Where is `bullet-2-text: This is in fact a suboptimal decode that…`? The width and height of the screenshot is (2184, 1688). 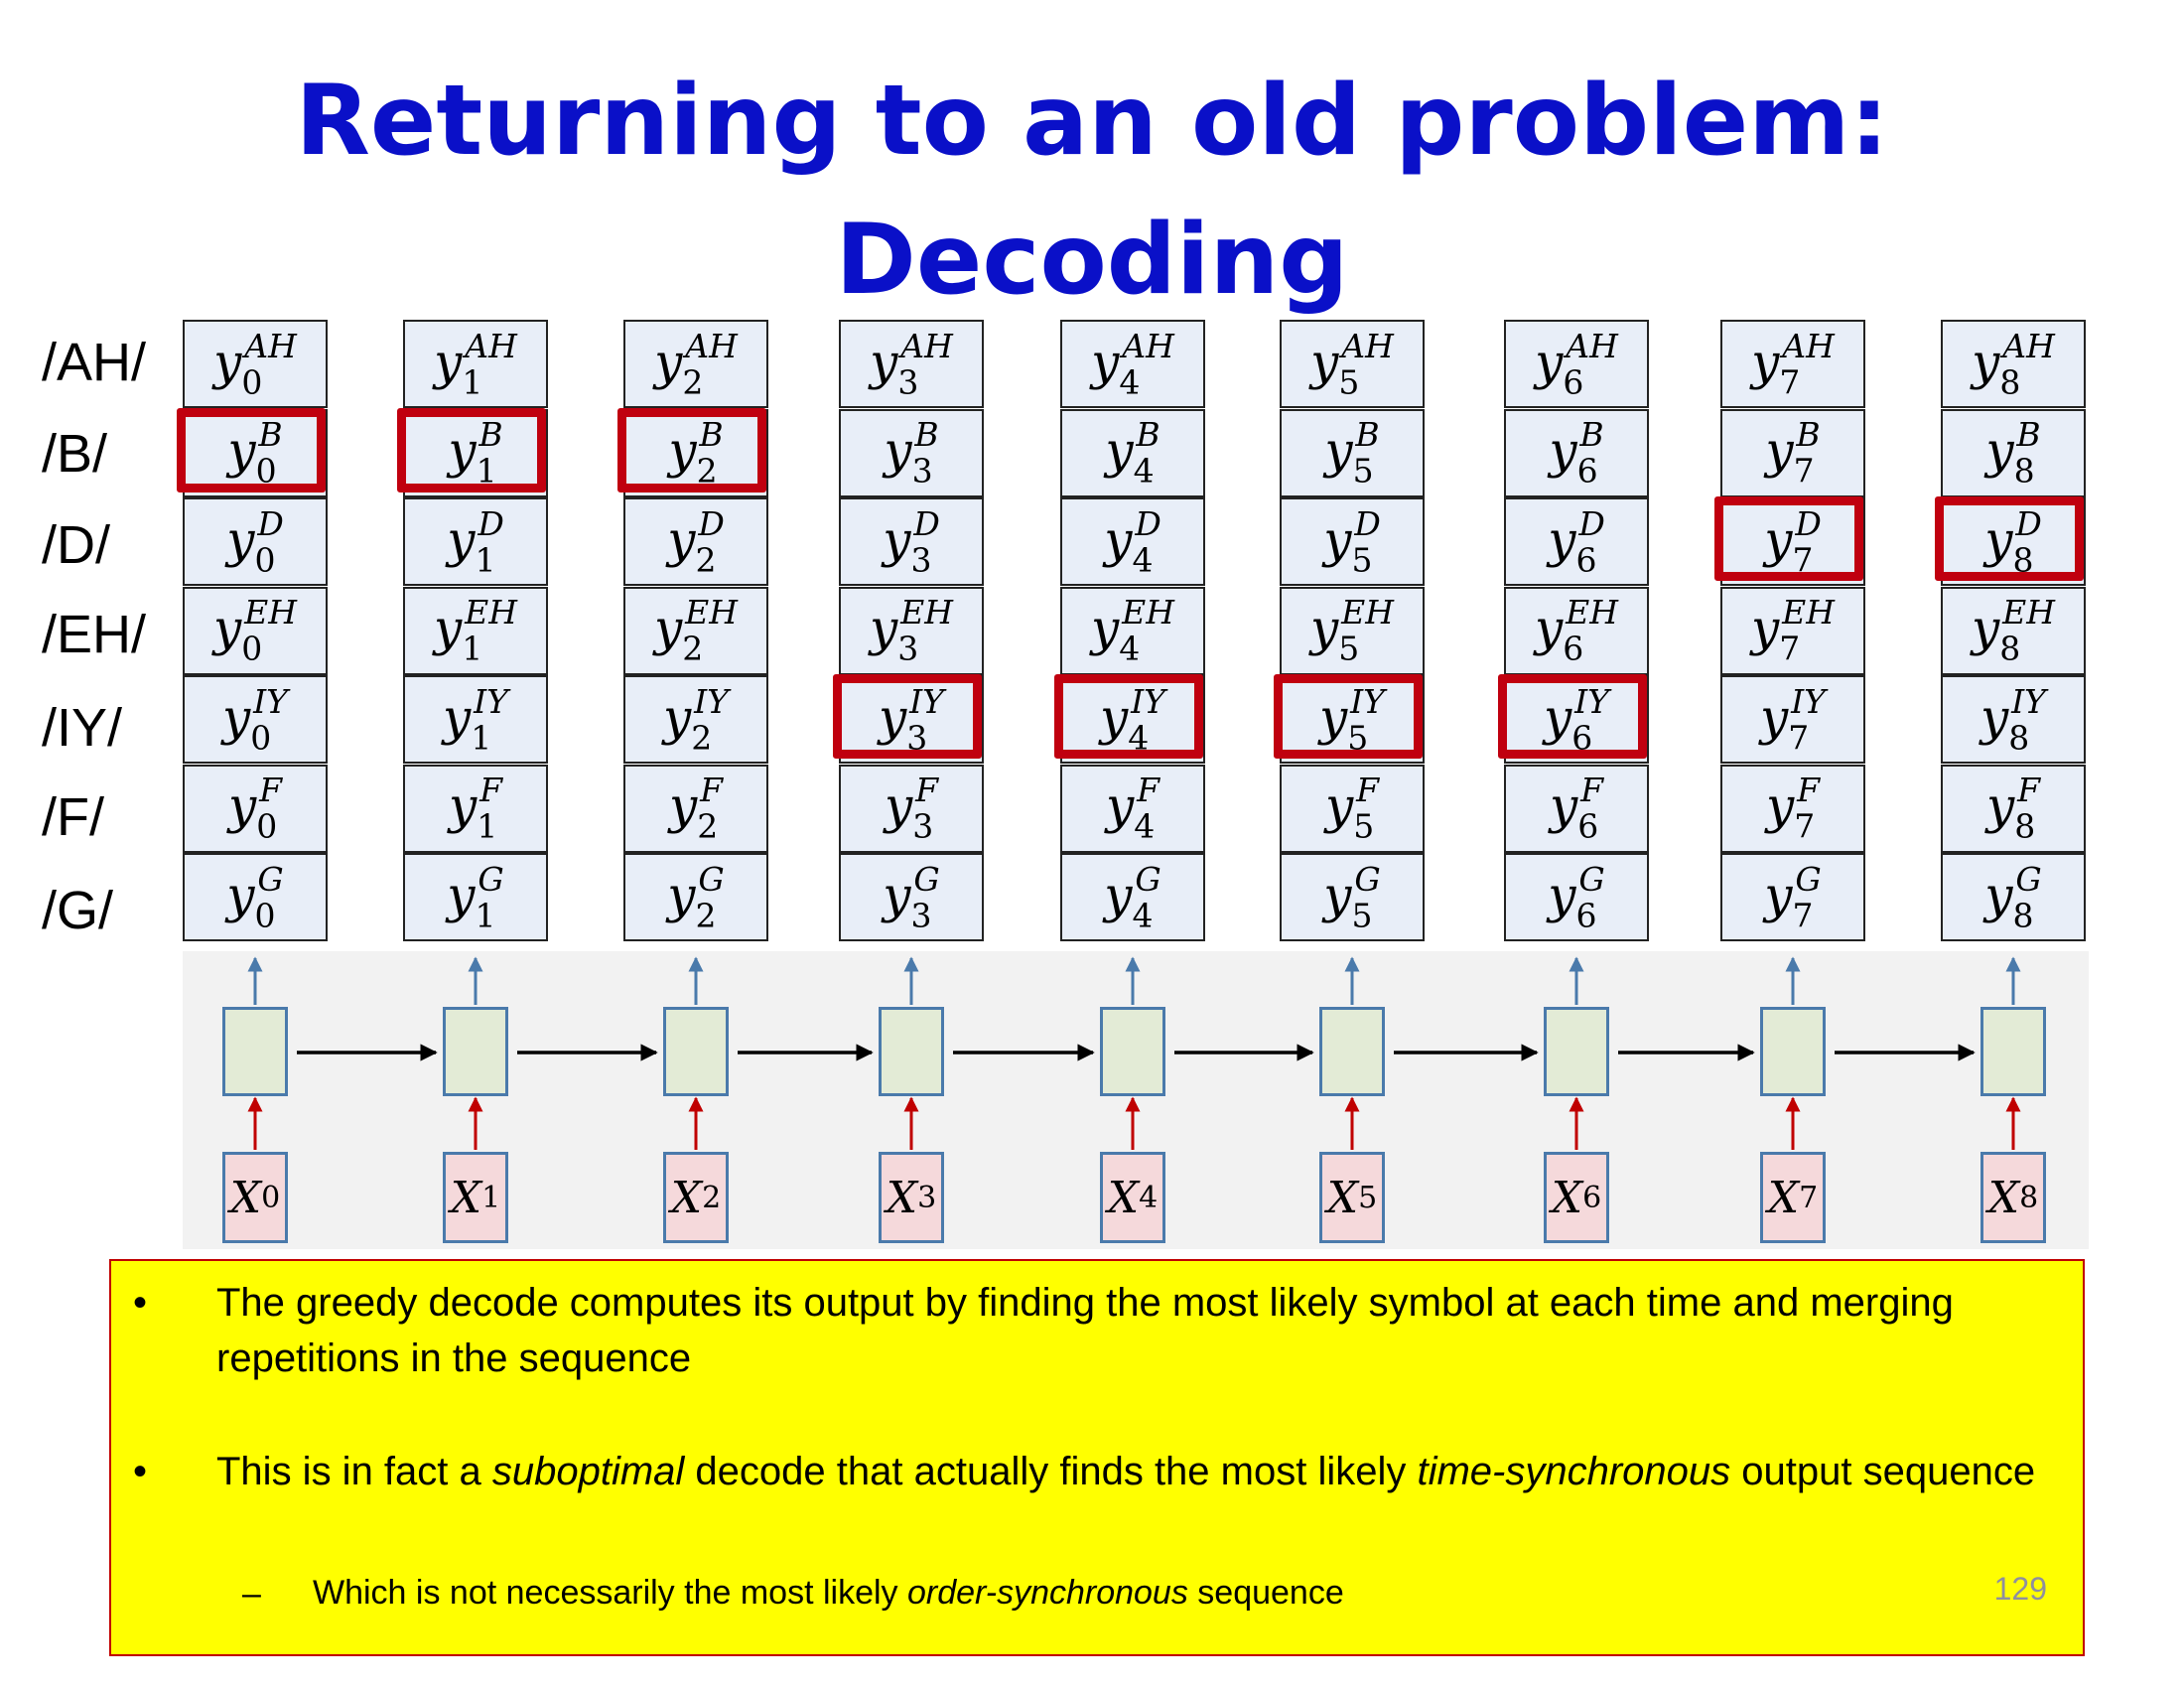
bullet-2-text: This is in fact a suboptimal decode that… is located at coordinates (1129, 1471).